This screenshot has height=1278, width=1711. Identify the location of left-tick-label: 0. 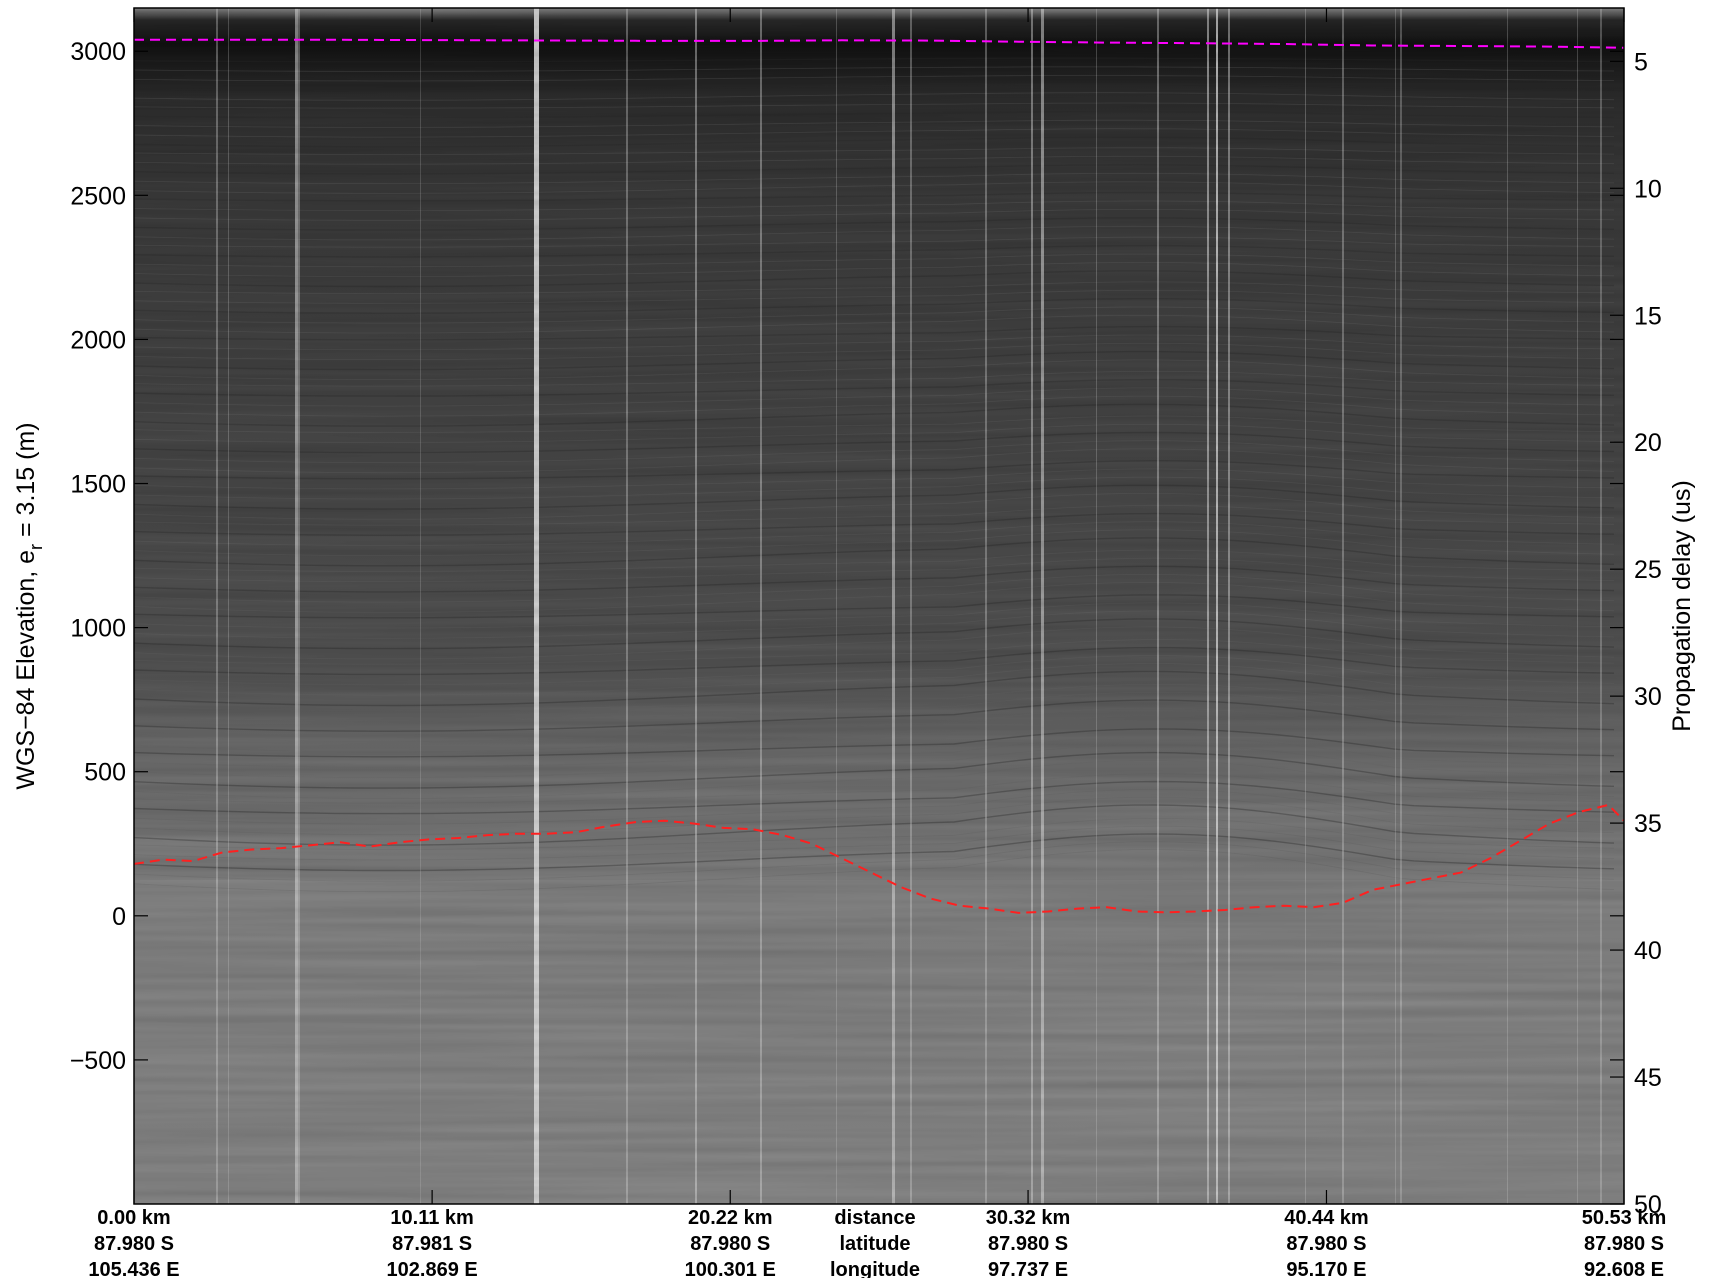
(119, 917).